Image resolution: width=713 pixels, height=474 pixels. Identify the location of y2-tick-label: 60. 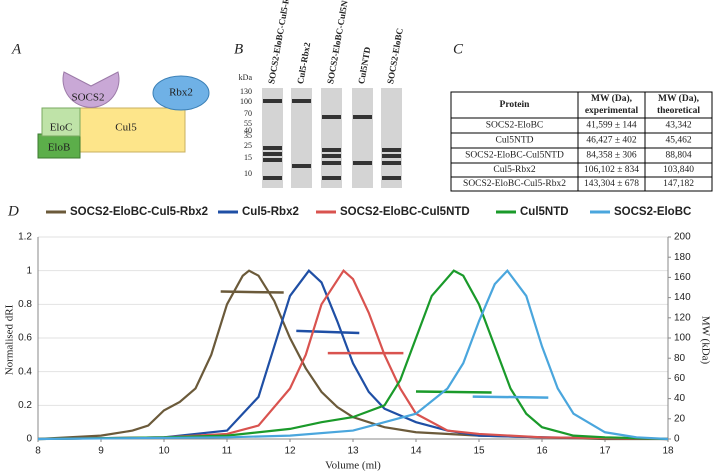
(680, 378).